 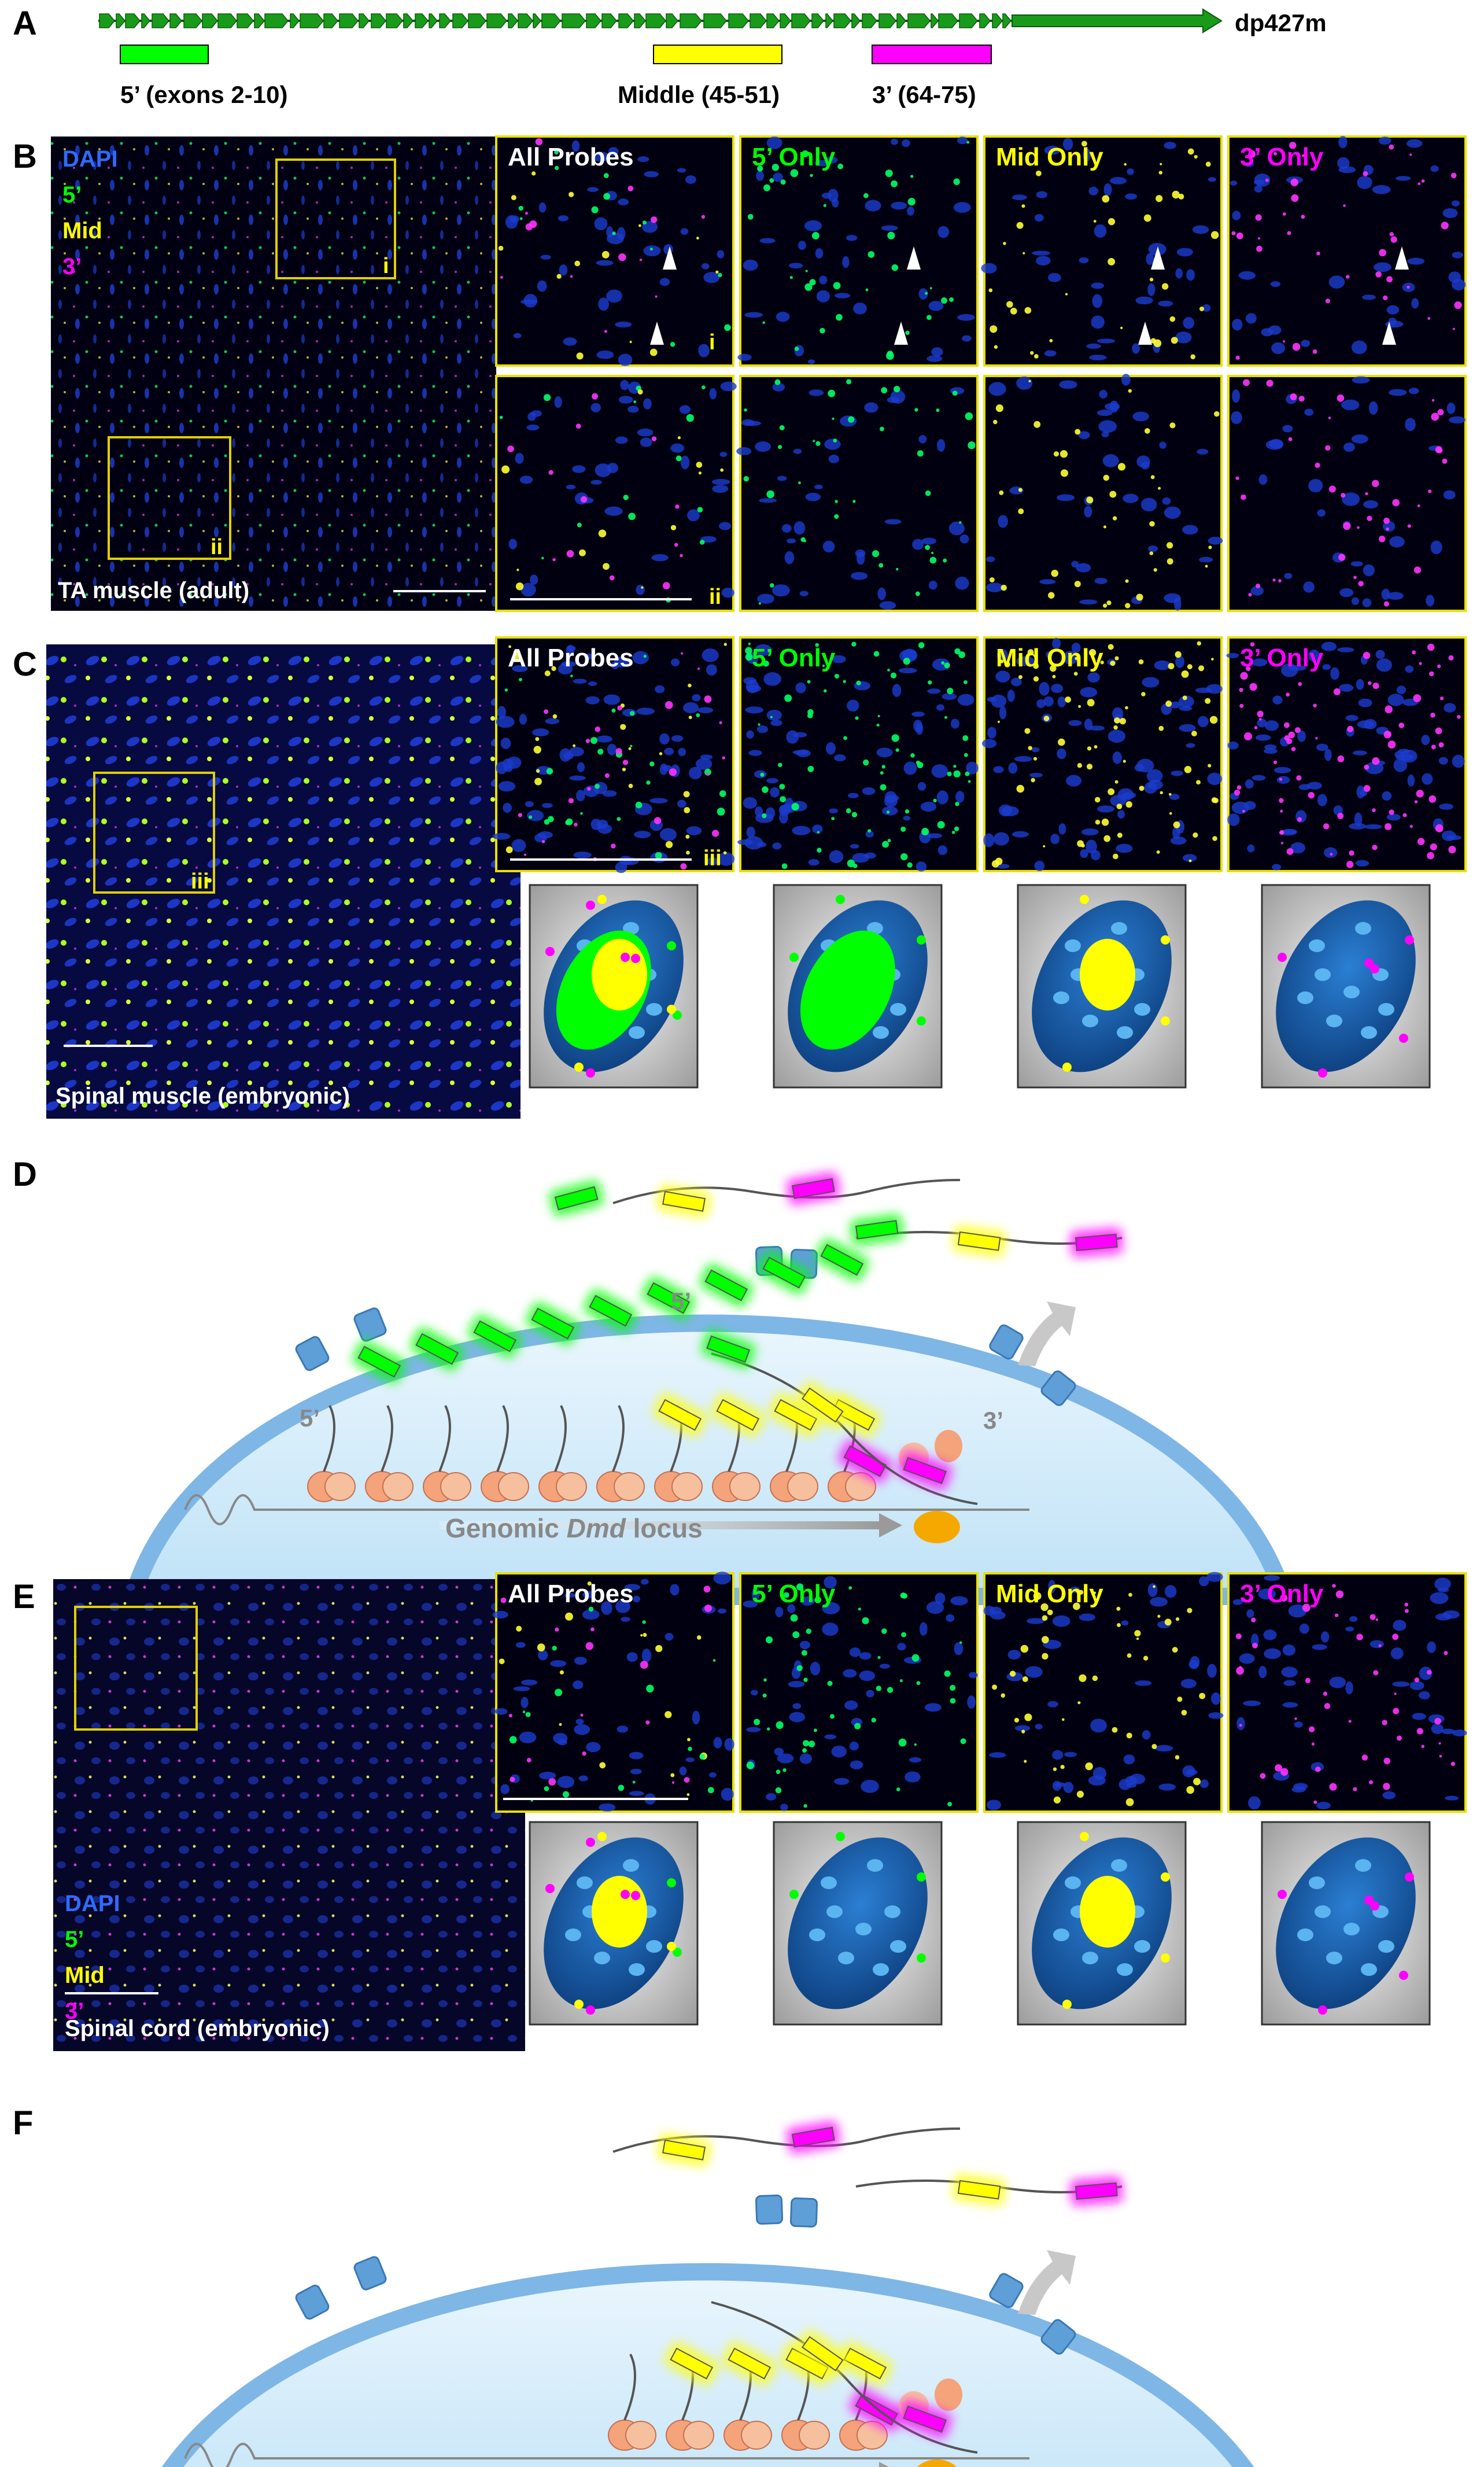 What do you see at coordinates (708, 2293) in the screenshot?
I see `transcription-diagram-truncated` at bounding box center [708, 2293].